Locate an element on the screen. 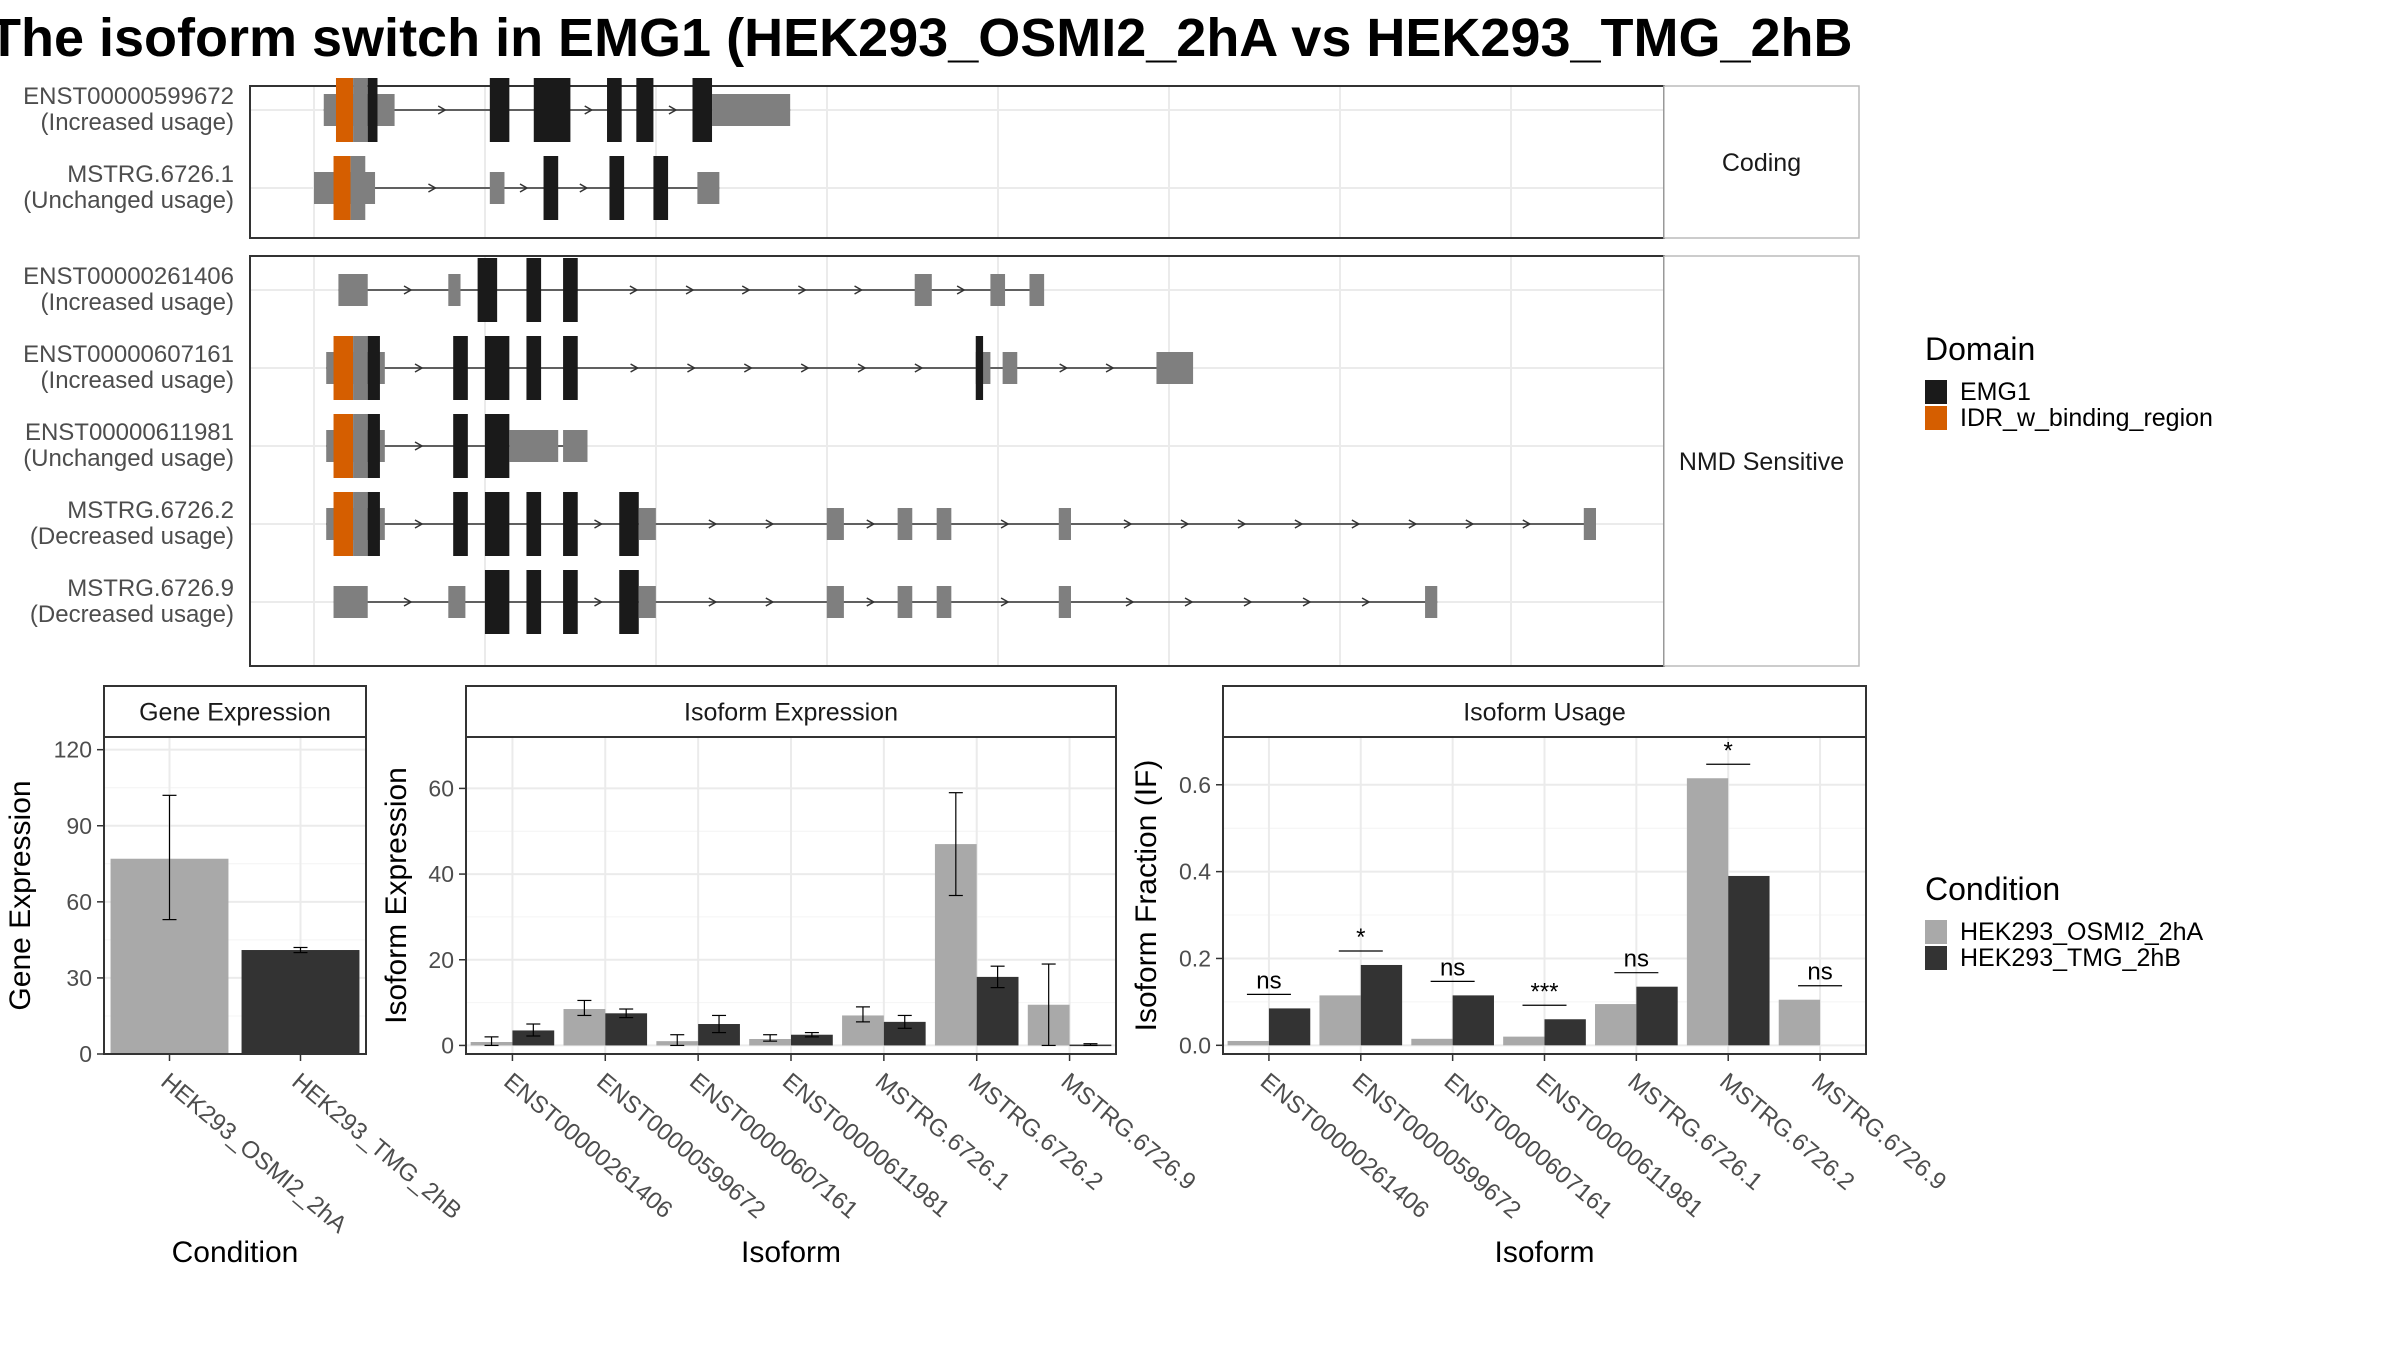  transcript-id-label: ENST00000607161 is located at coordinates (128, 354).